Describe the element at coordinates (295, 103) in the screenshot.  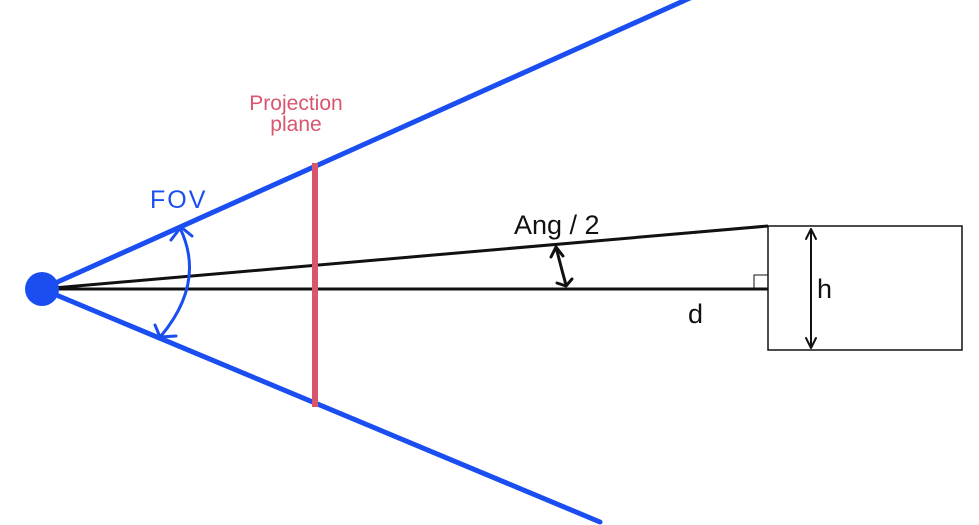
I see `projection-plane-label-line1: Projection` at that location.